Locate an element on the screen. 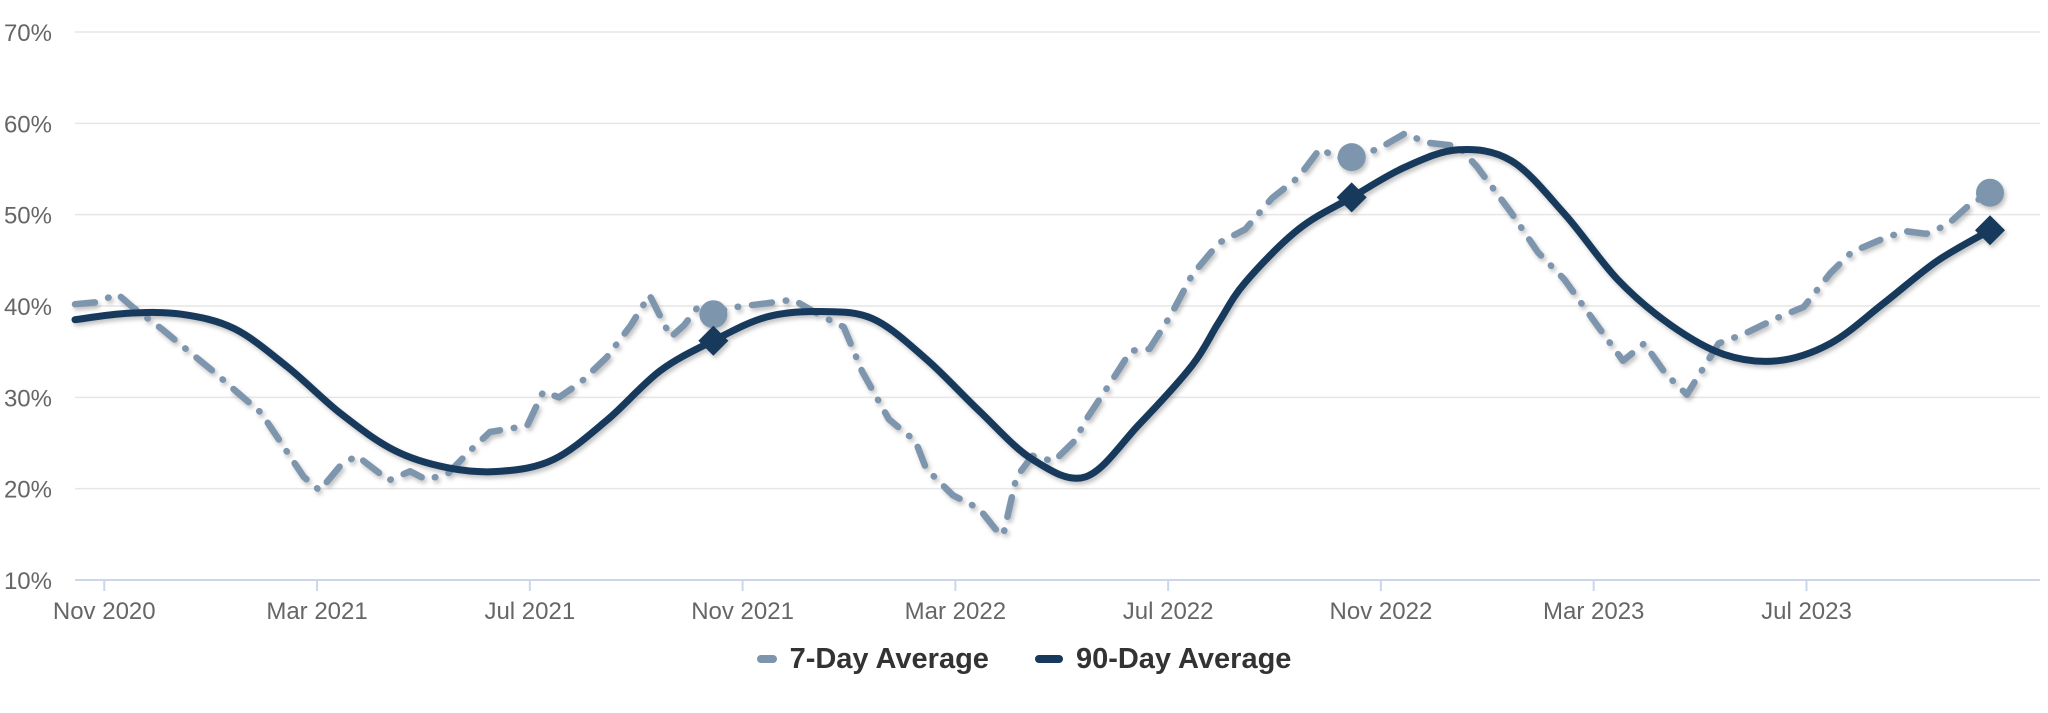 This screenshot has height=713, width=2048. x-axis-label-Jul-2023: Jul 2023 is located at coordinates (1806, 611).